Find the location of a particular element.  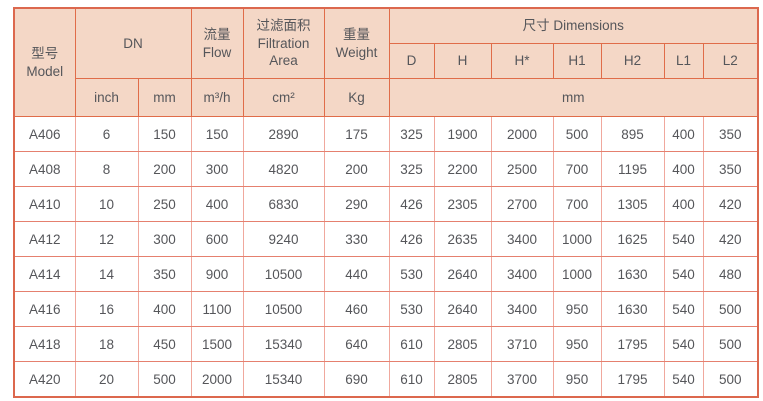

value-cell: 460 is located at coordinates (356, 309).